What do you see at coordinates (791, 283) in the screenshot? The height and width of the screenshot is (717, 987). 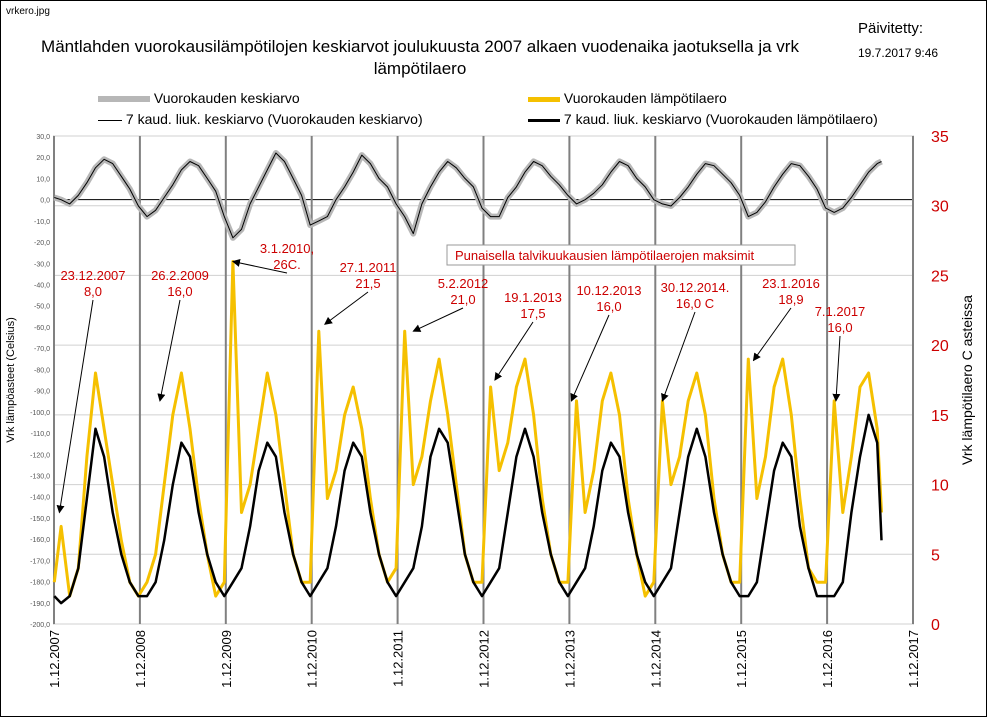 I see `annotation-date: 23.1.2016` at bounding box center [791, 283].